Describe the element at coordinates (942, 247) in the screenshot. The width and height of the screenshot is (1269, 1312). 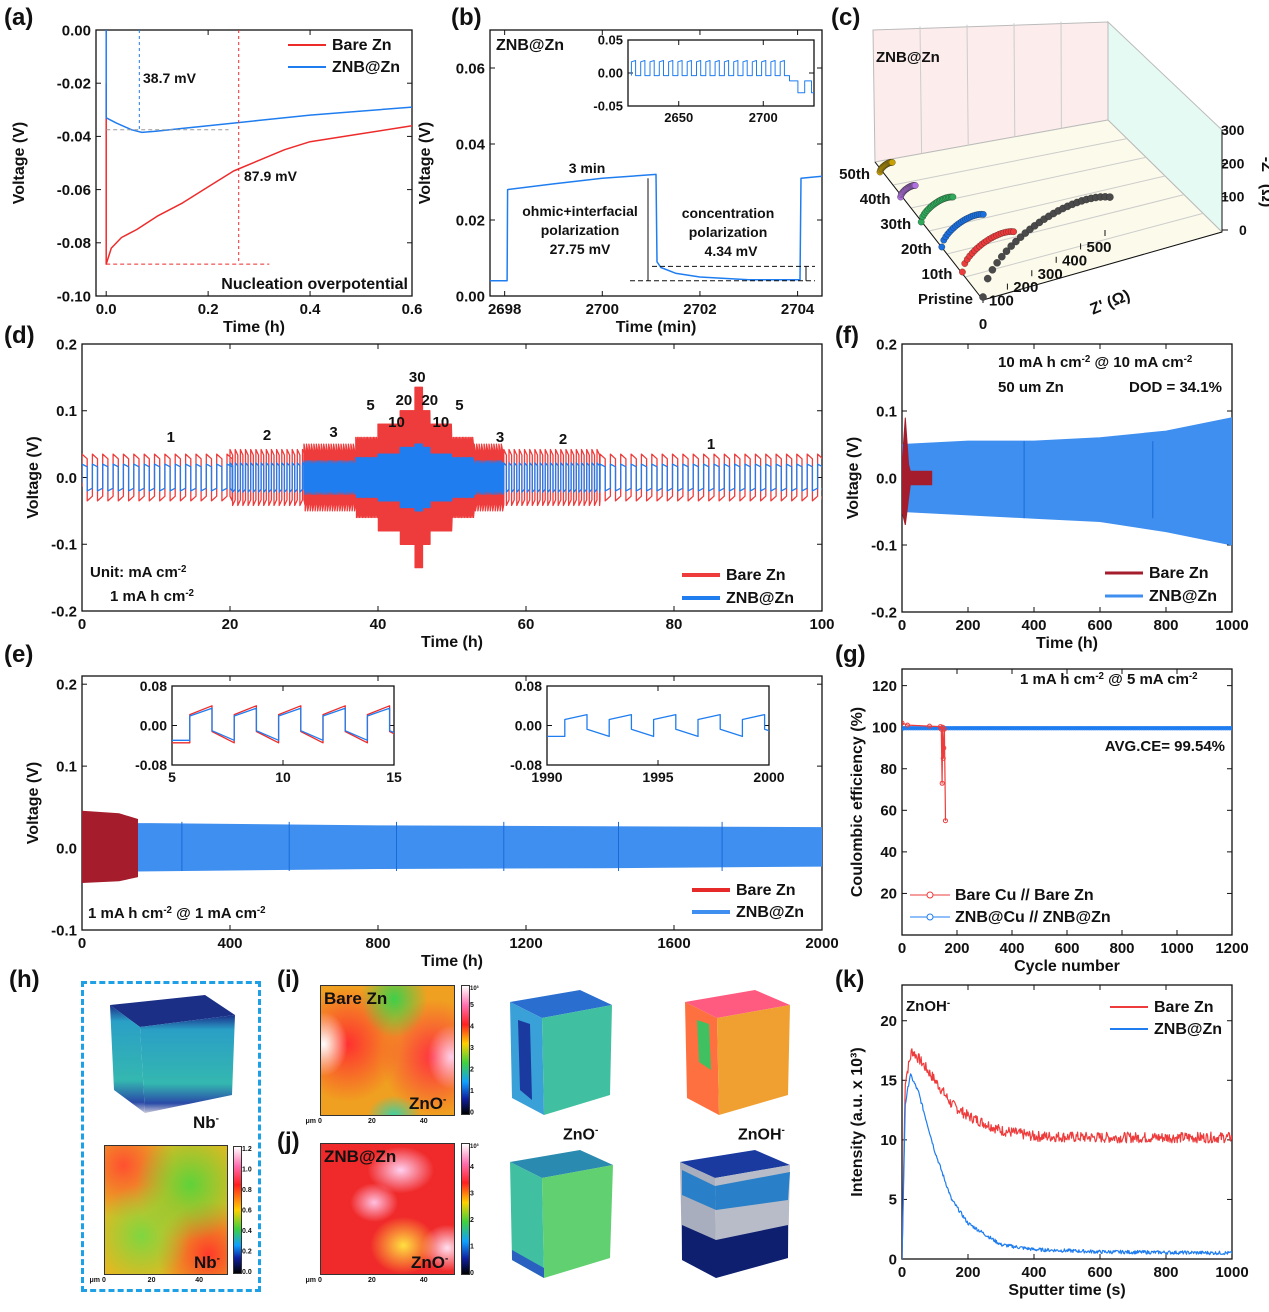
I see `eis-point-20th` at that location.